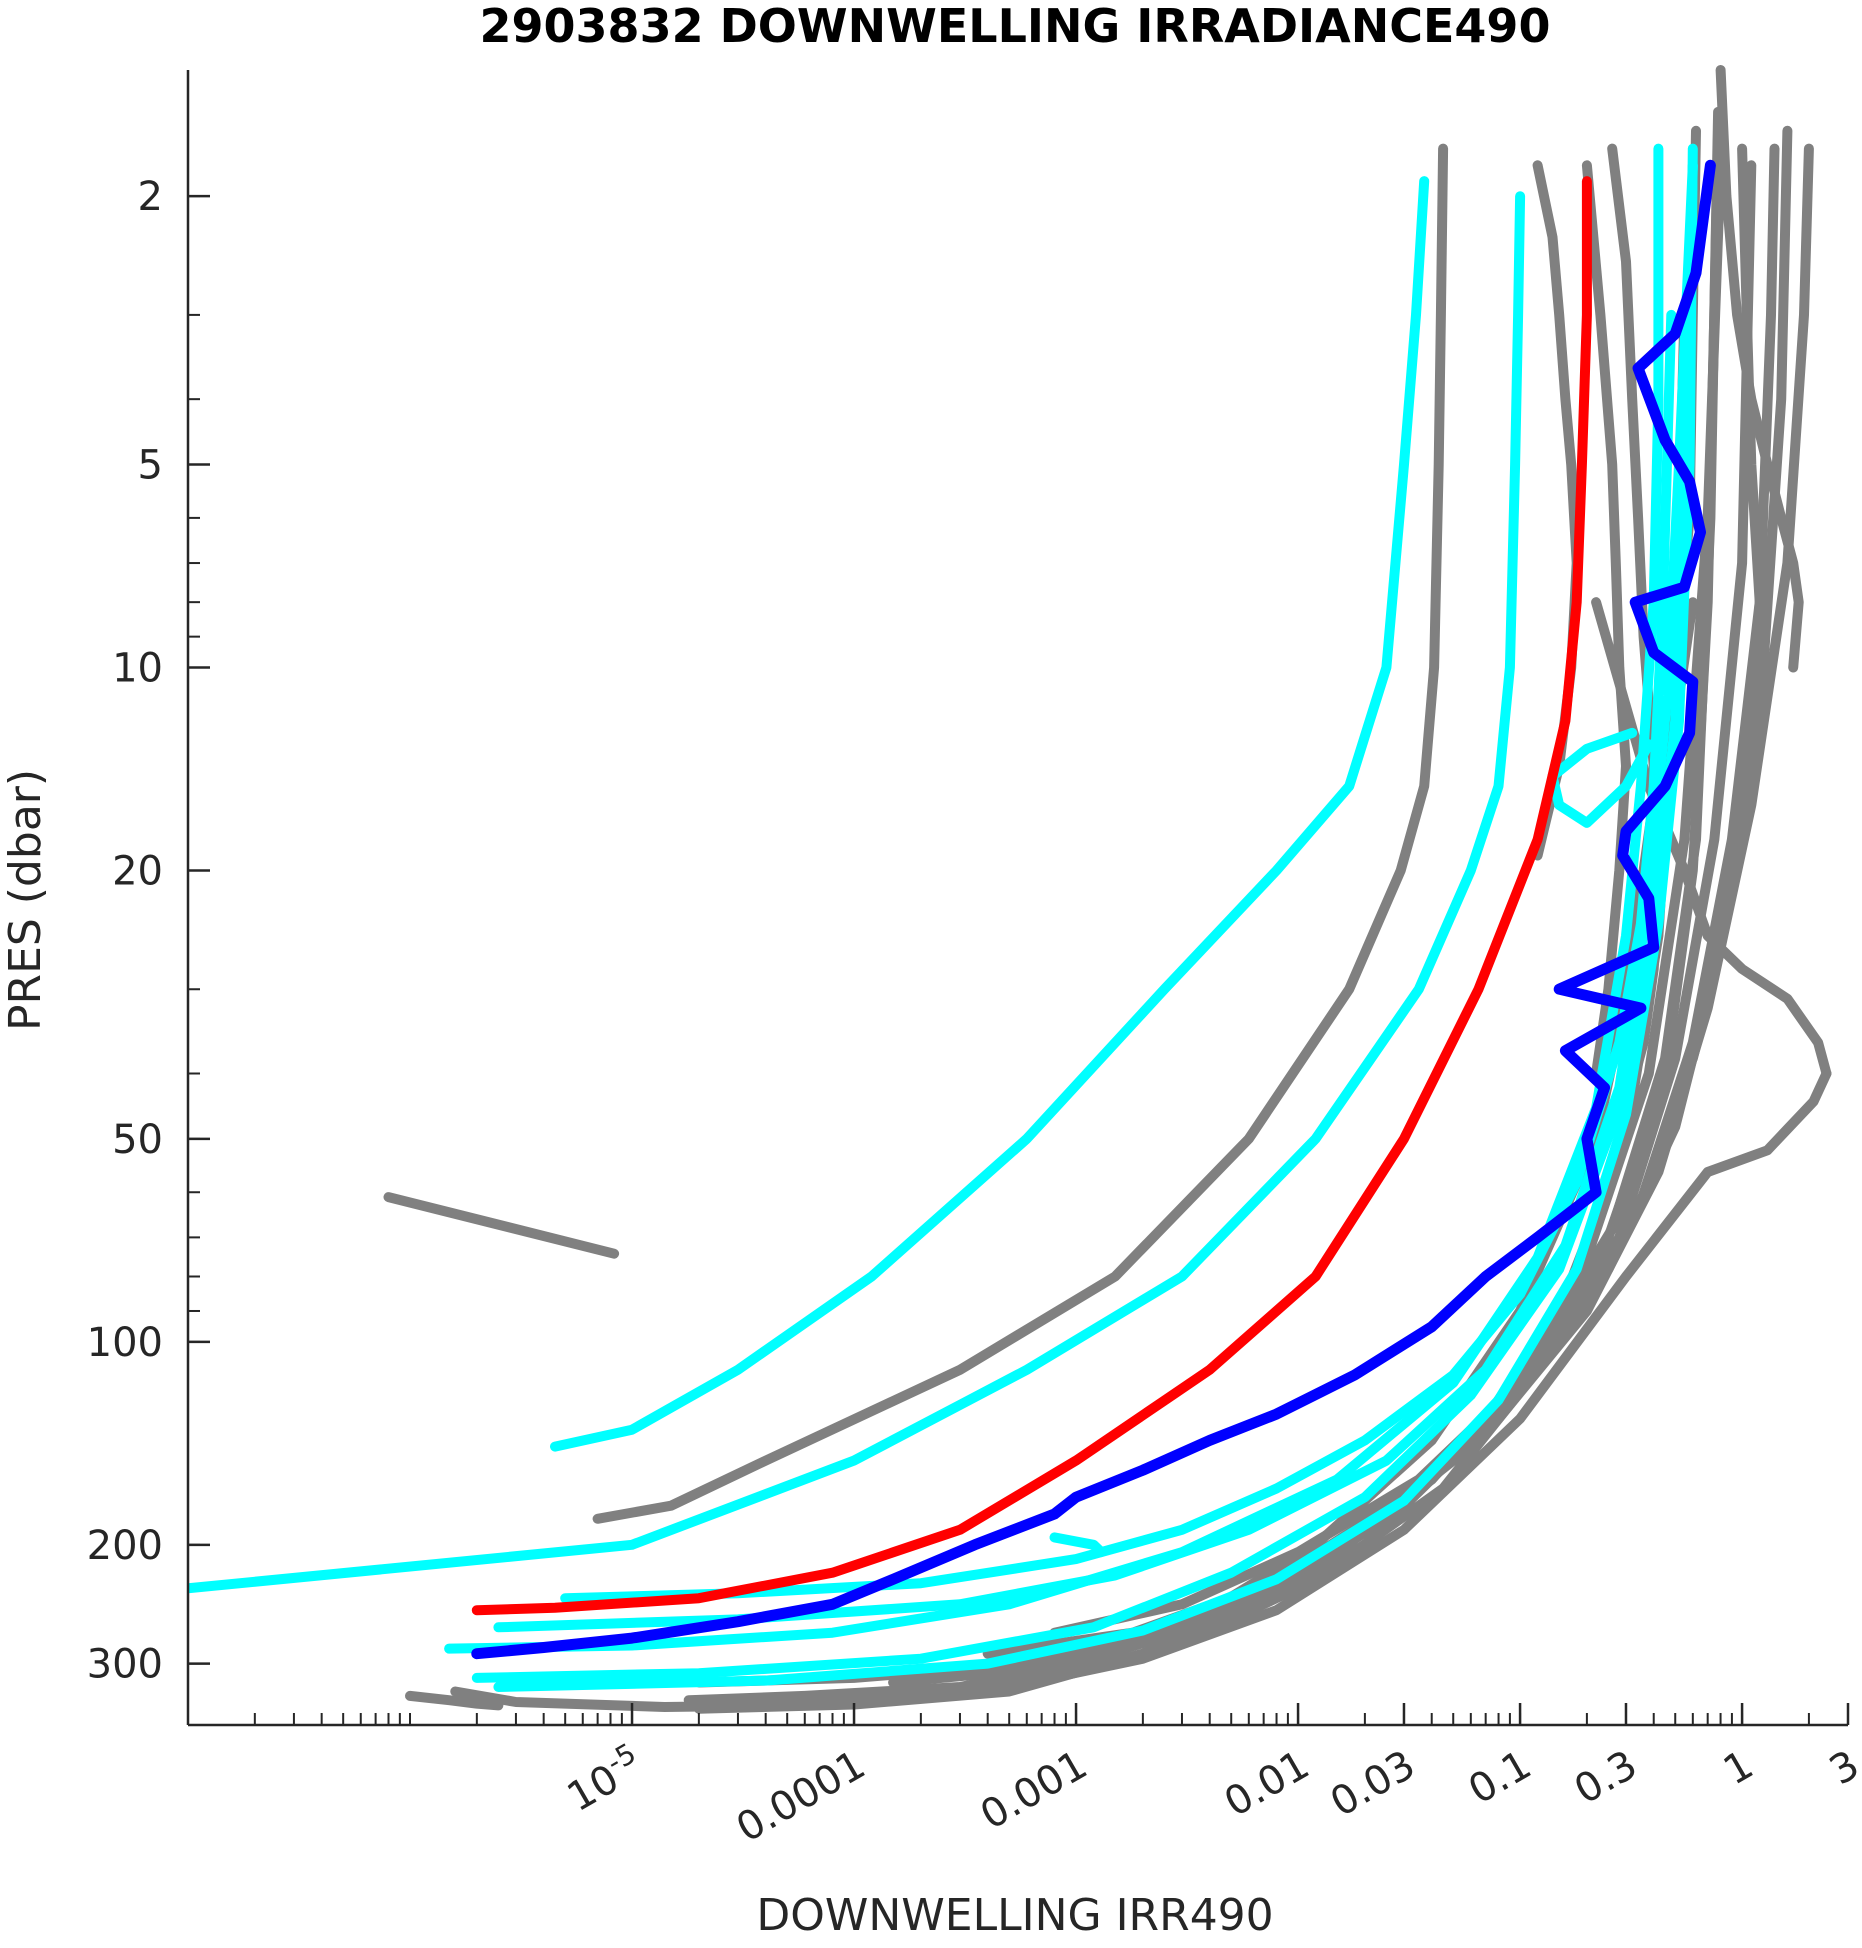 This screenshot has height=1948, width=1862. I want to click on y-tick-label: 200, so click(125, 1546).